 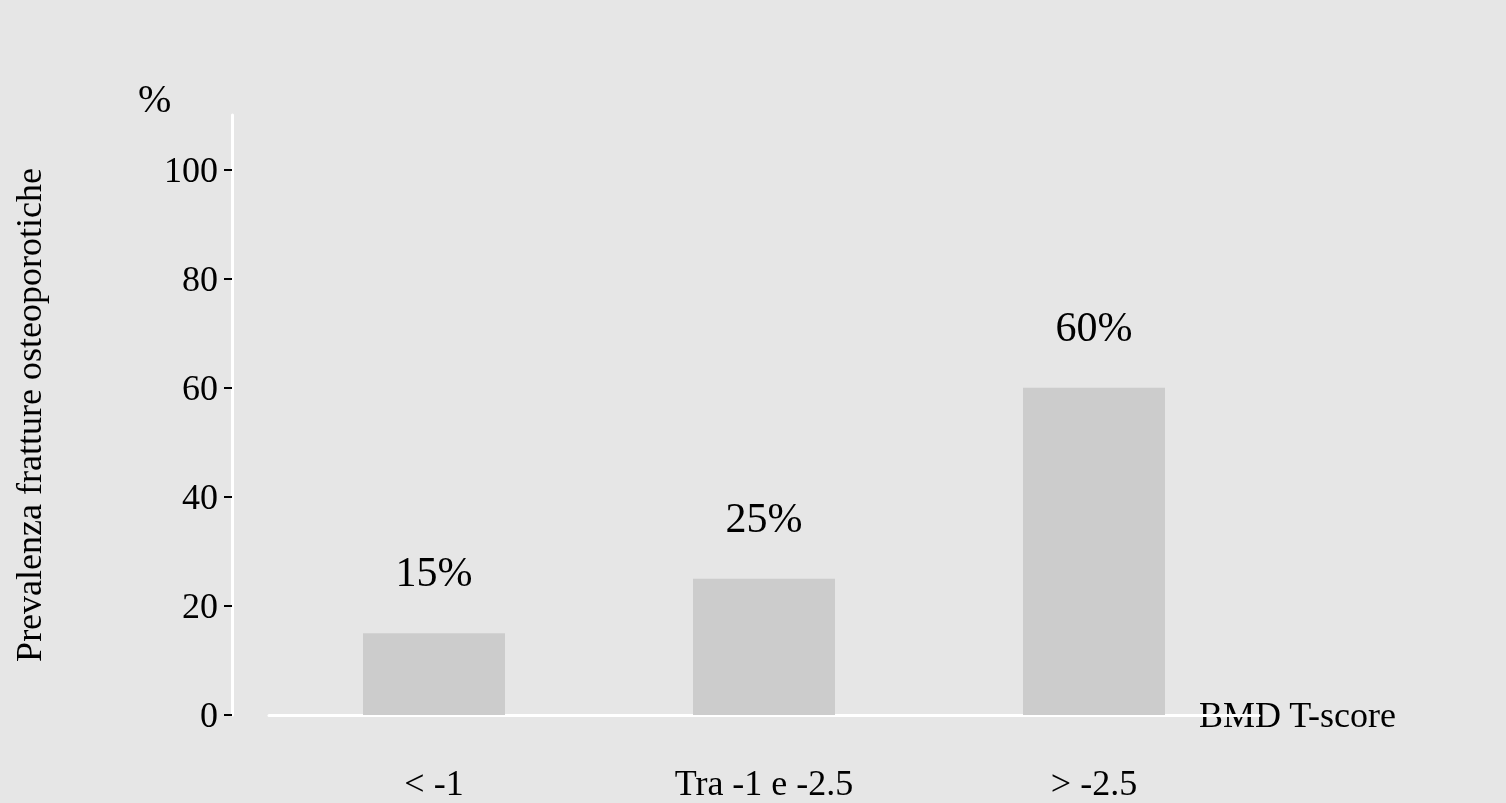 What do you see at coordinates (200, 496) in the screenshot?
I see `y-tick-label: 40` at bounding box center [200, 496].